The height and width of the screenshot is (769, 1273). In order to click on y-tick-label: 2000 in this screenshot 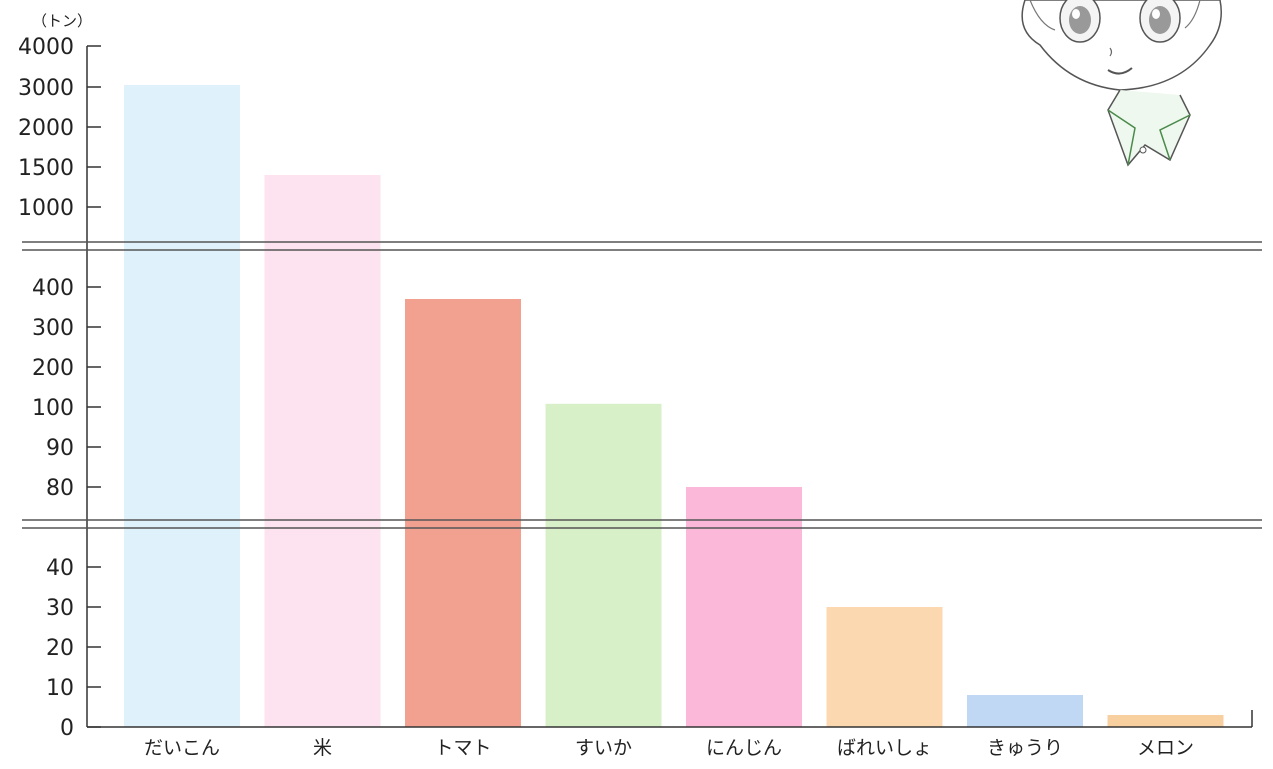, I will do `click(46, 128)`.